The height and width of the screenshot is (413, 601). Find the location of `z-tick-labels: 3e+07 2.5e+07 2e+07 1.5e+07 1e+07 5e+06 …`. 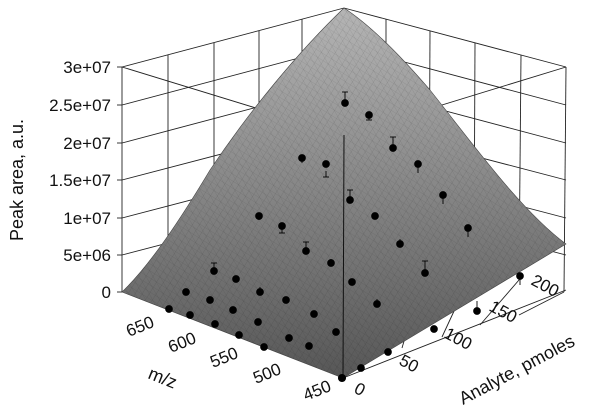

z-tick-labels: 3e+07 2.5e+07 2e+07 1.5e+07 1e+07 5e+06 … is located at coordinates (80, 180).